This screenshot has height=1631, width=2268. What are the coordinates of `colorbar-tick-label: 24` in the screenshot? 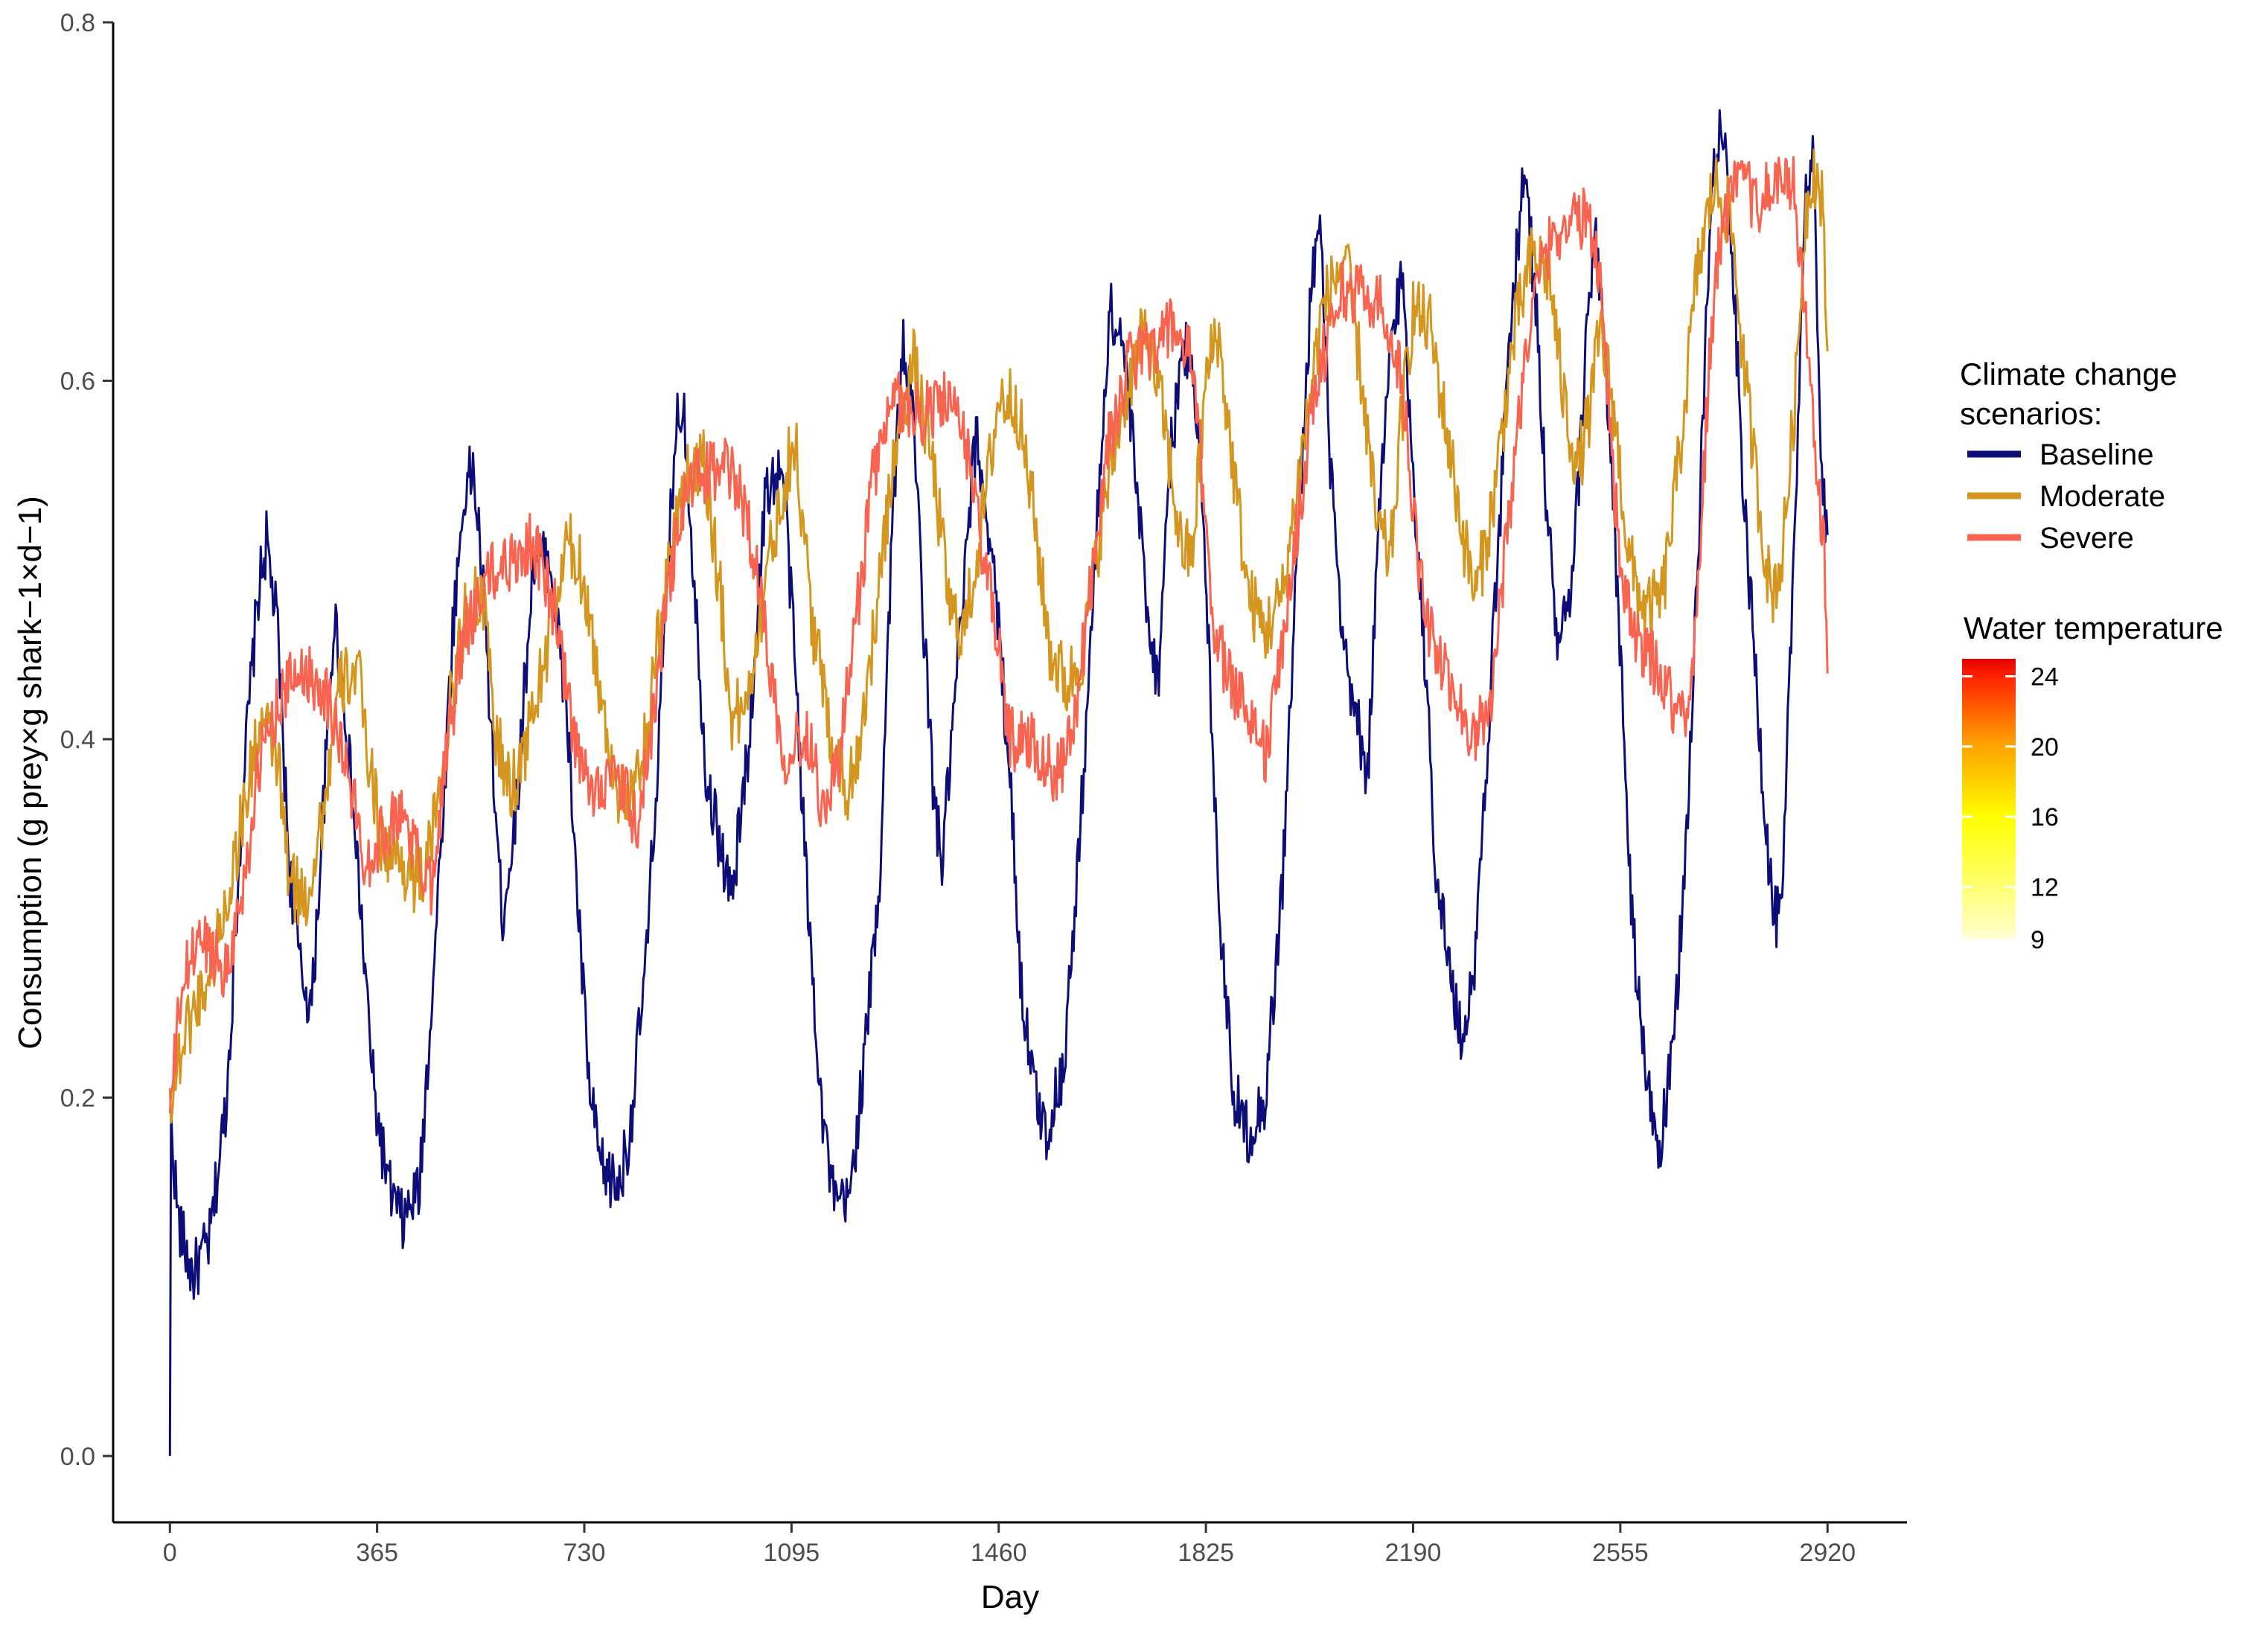 It's located at (2045, 677).